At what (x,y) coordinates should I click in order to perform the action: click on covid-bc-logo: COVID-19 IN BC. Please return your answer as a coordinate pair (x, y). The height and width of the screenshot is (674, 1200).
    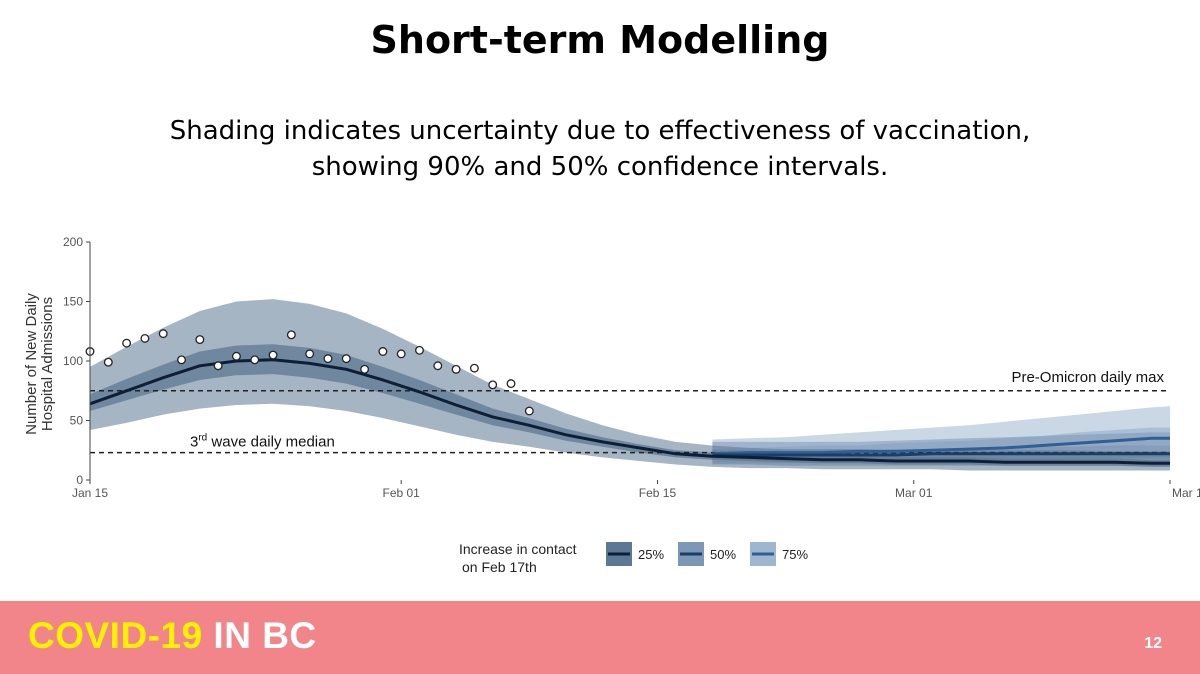
    Looking at the image, I should click on (172, 636).